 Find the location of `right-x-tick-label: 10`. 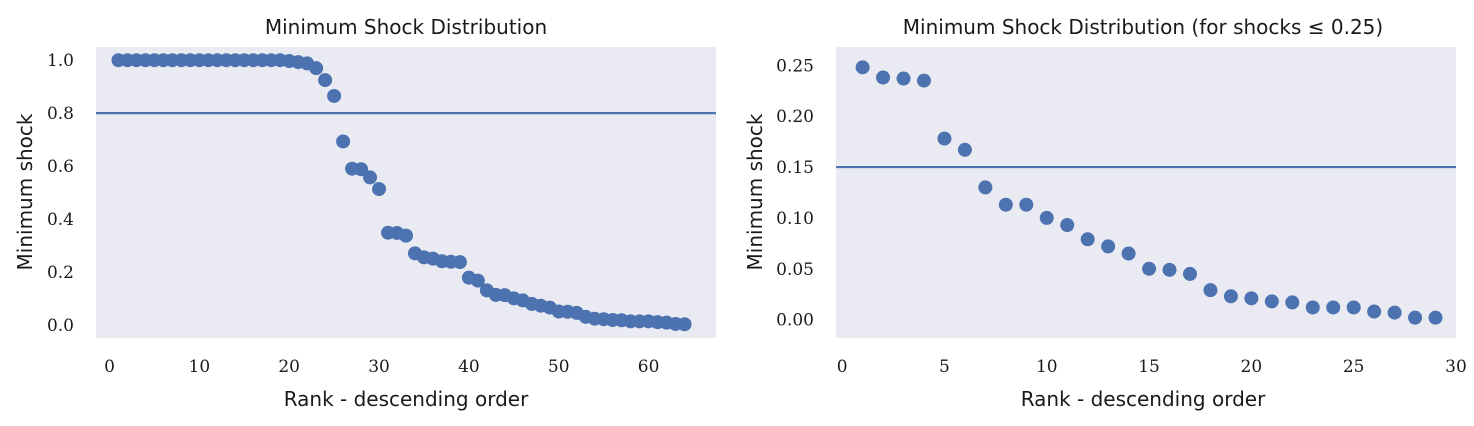

right-x-tick-label: 10 is located at coordinates (1047, 367).